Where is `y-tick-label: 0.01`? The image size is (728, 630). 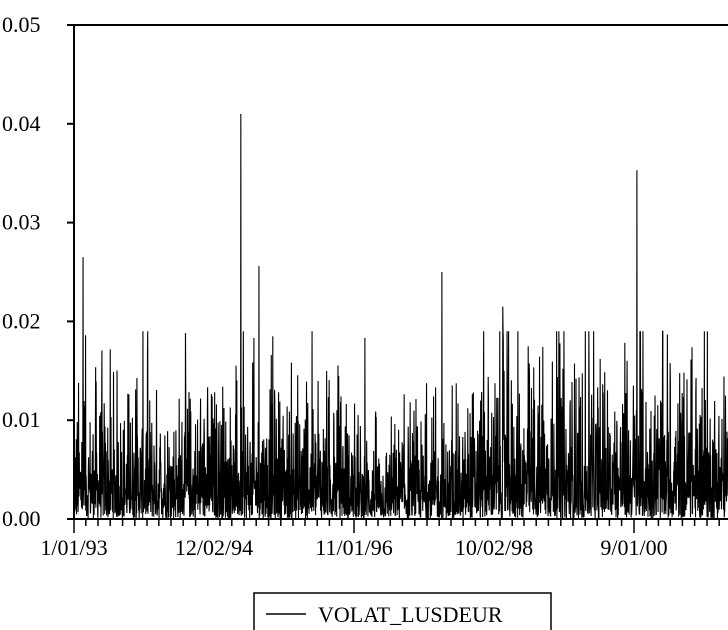
y-tick-label: 0.01 is located at coordinates (21, 419).